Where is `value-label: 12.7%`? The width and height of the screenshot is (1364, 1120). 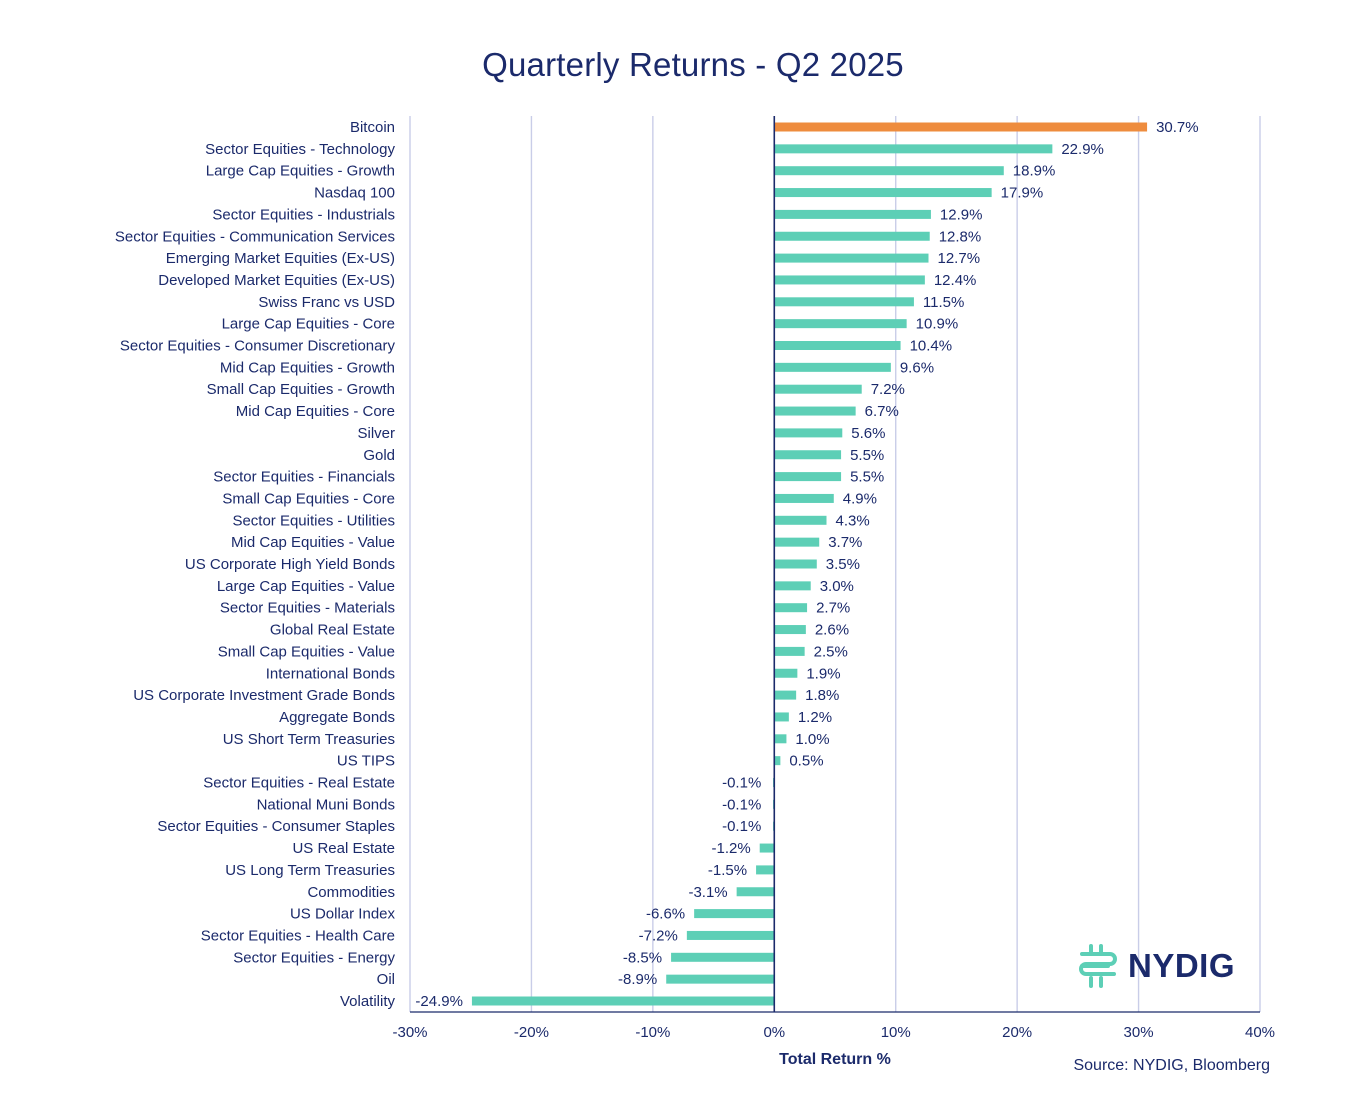 value-label: 12.7% is located at coordinates (959, 258).